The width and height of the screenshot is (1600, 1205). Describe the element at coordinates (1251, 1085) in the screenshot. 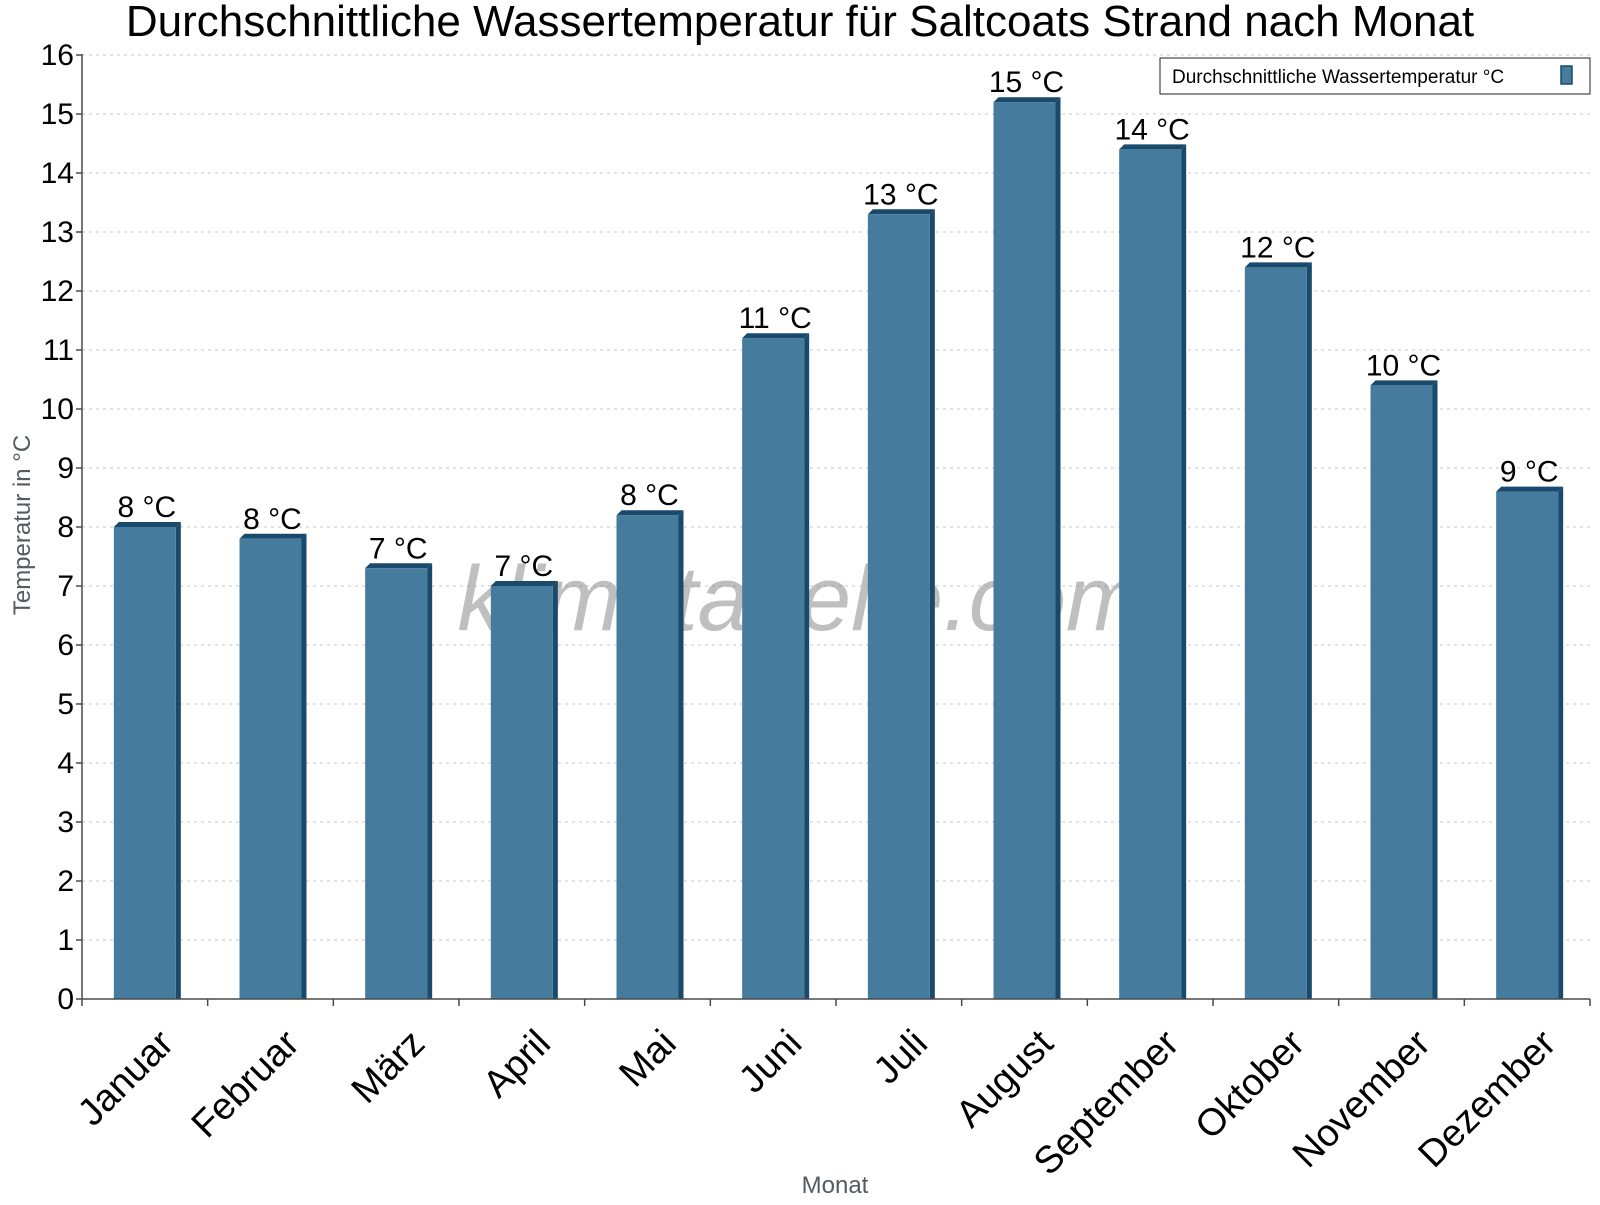

I see `x-tick-label: Oktober` at that location.